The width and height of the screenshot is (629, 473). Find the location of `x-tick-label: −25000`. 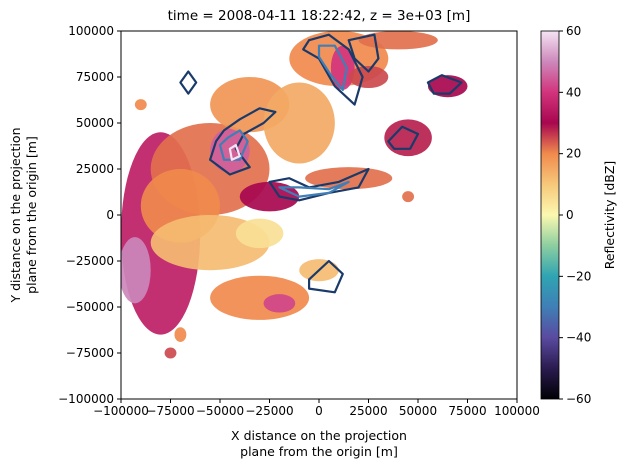

x-tick-label: −25000 is located at coordinates (269, 411).